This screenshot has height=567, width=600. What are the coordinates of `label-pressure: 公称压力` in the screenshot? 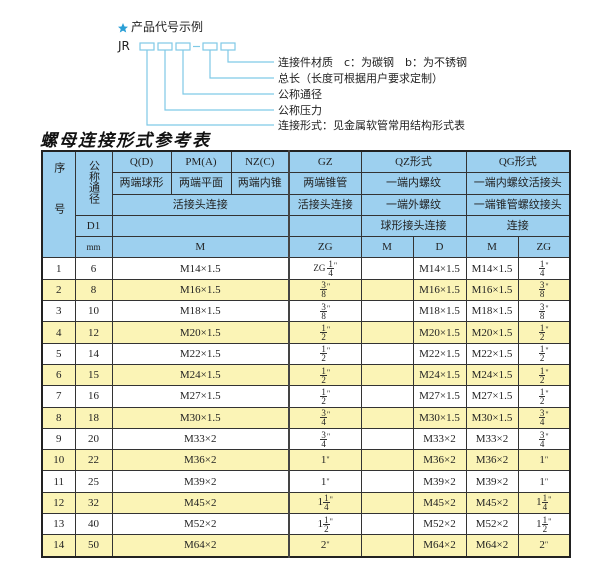 It's located at (300, 110).